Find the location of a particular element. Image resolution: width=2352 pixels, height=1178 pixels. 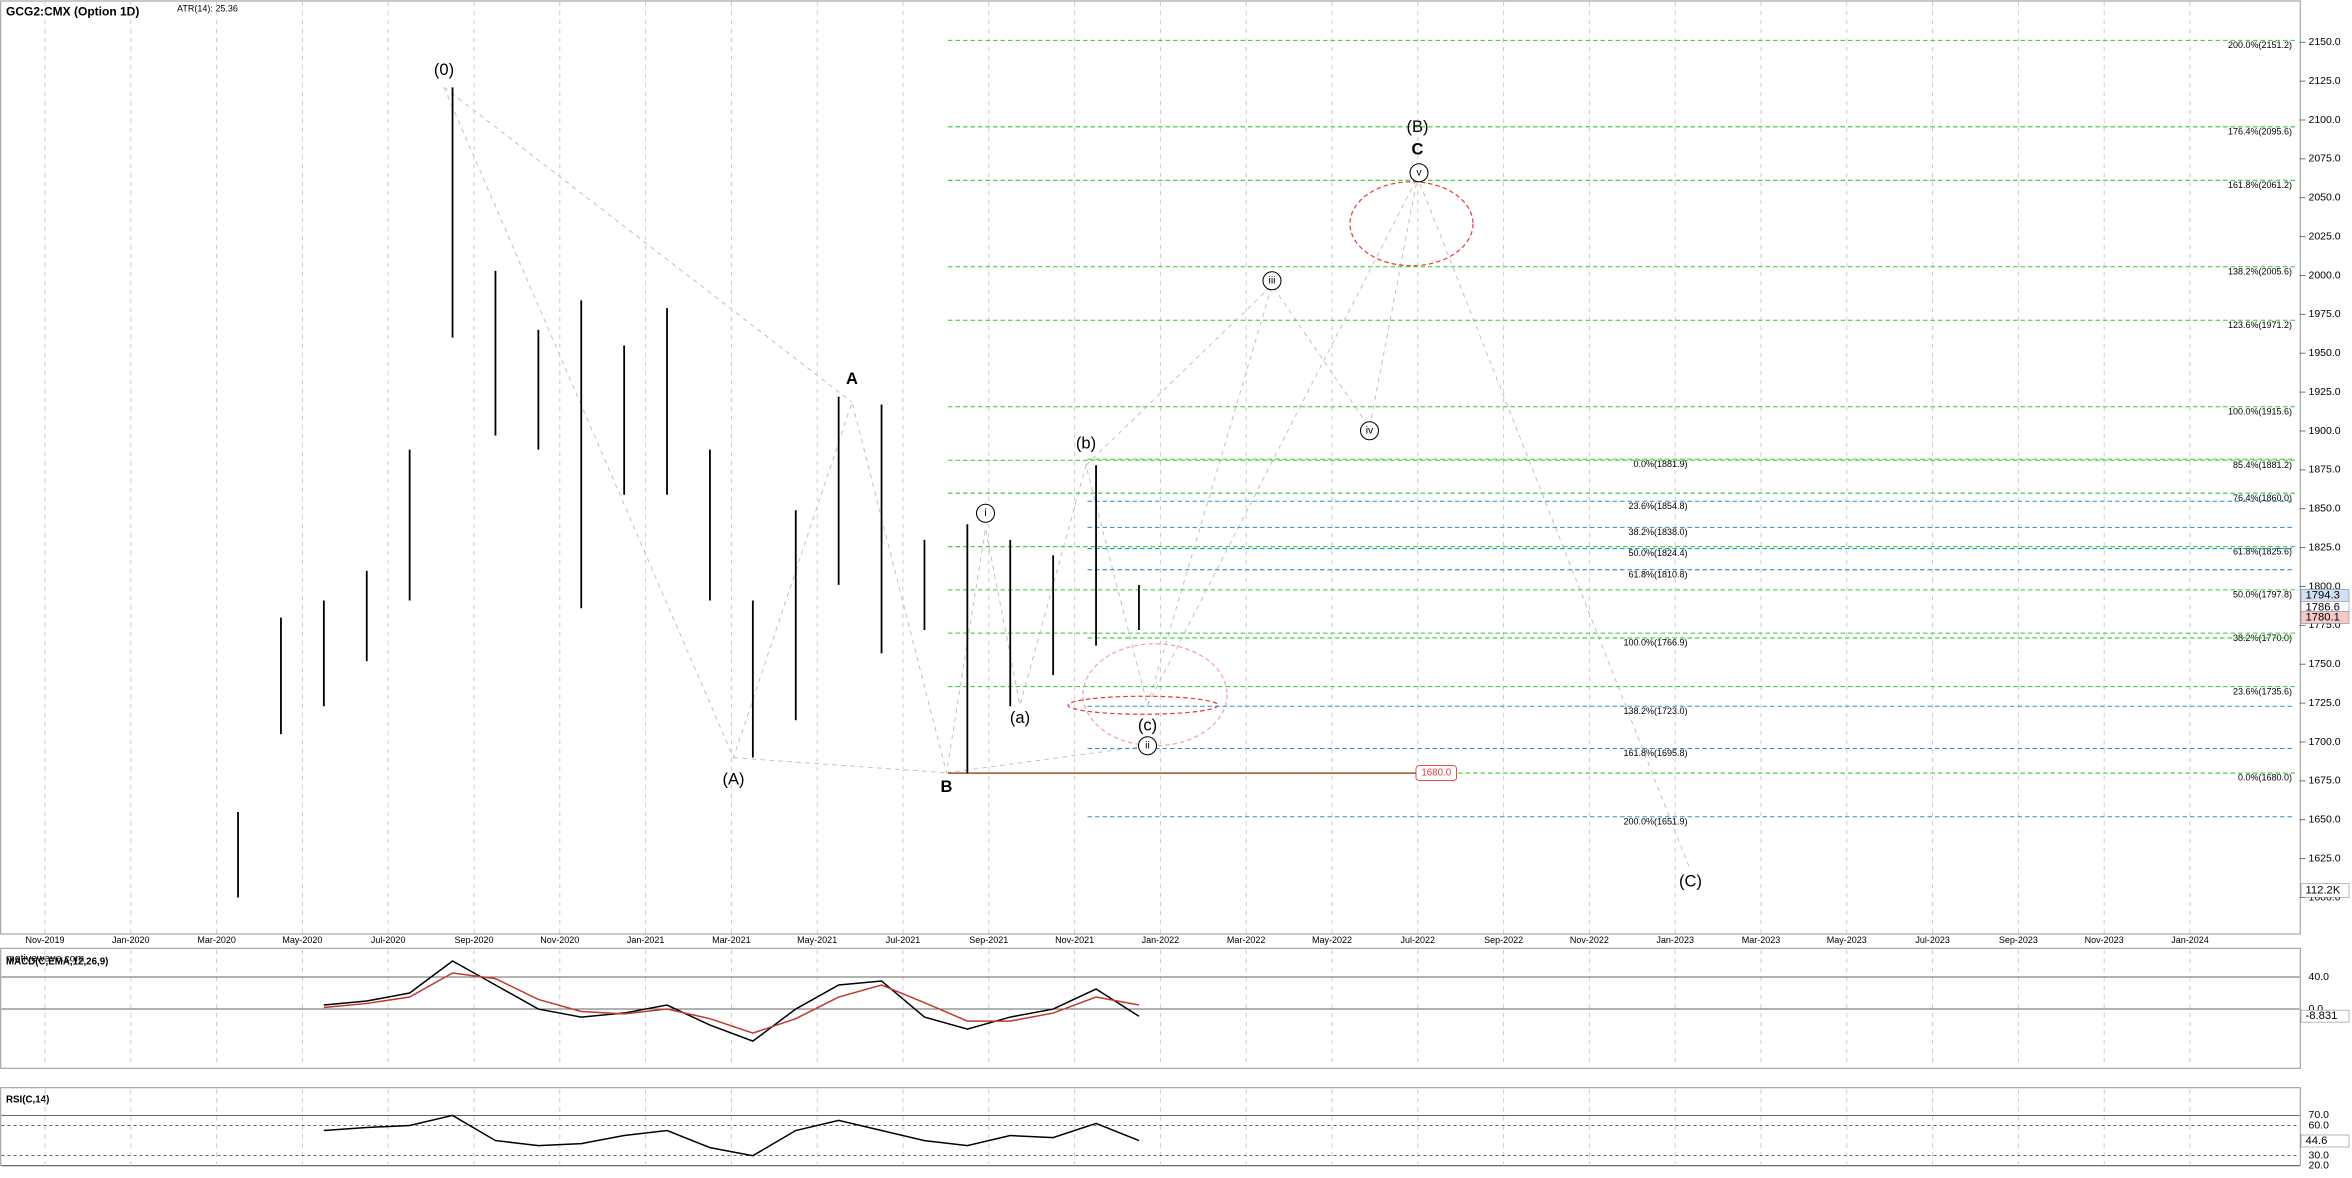

y-tick-label: 2075.0 is located at coordinates (2325, 159).